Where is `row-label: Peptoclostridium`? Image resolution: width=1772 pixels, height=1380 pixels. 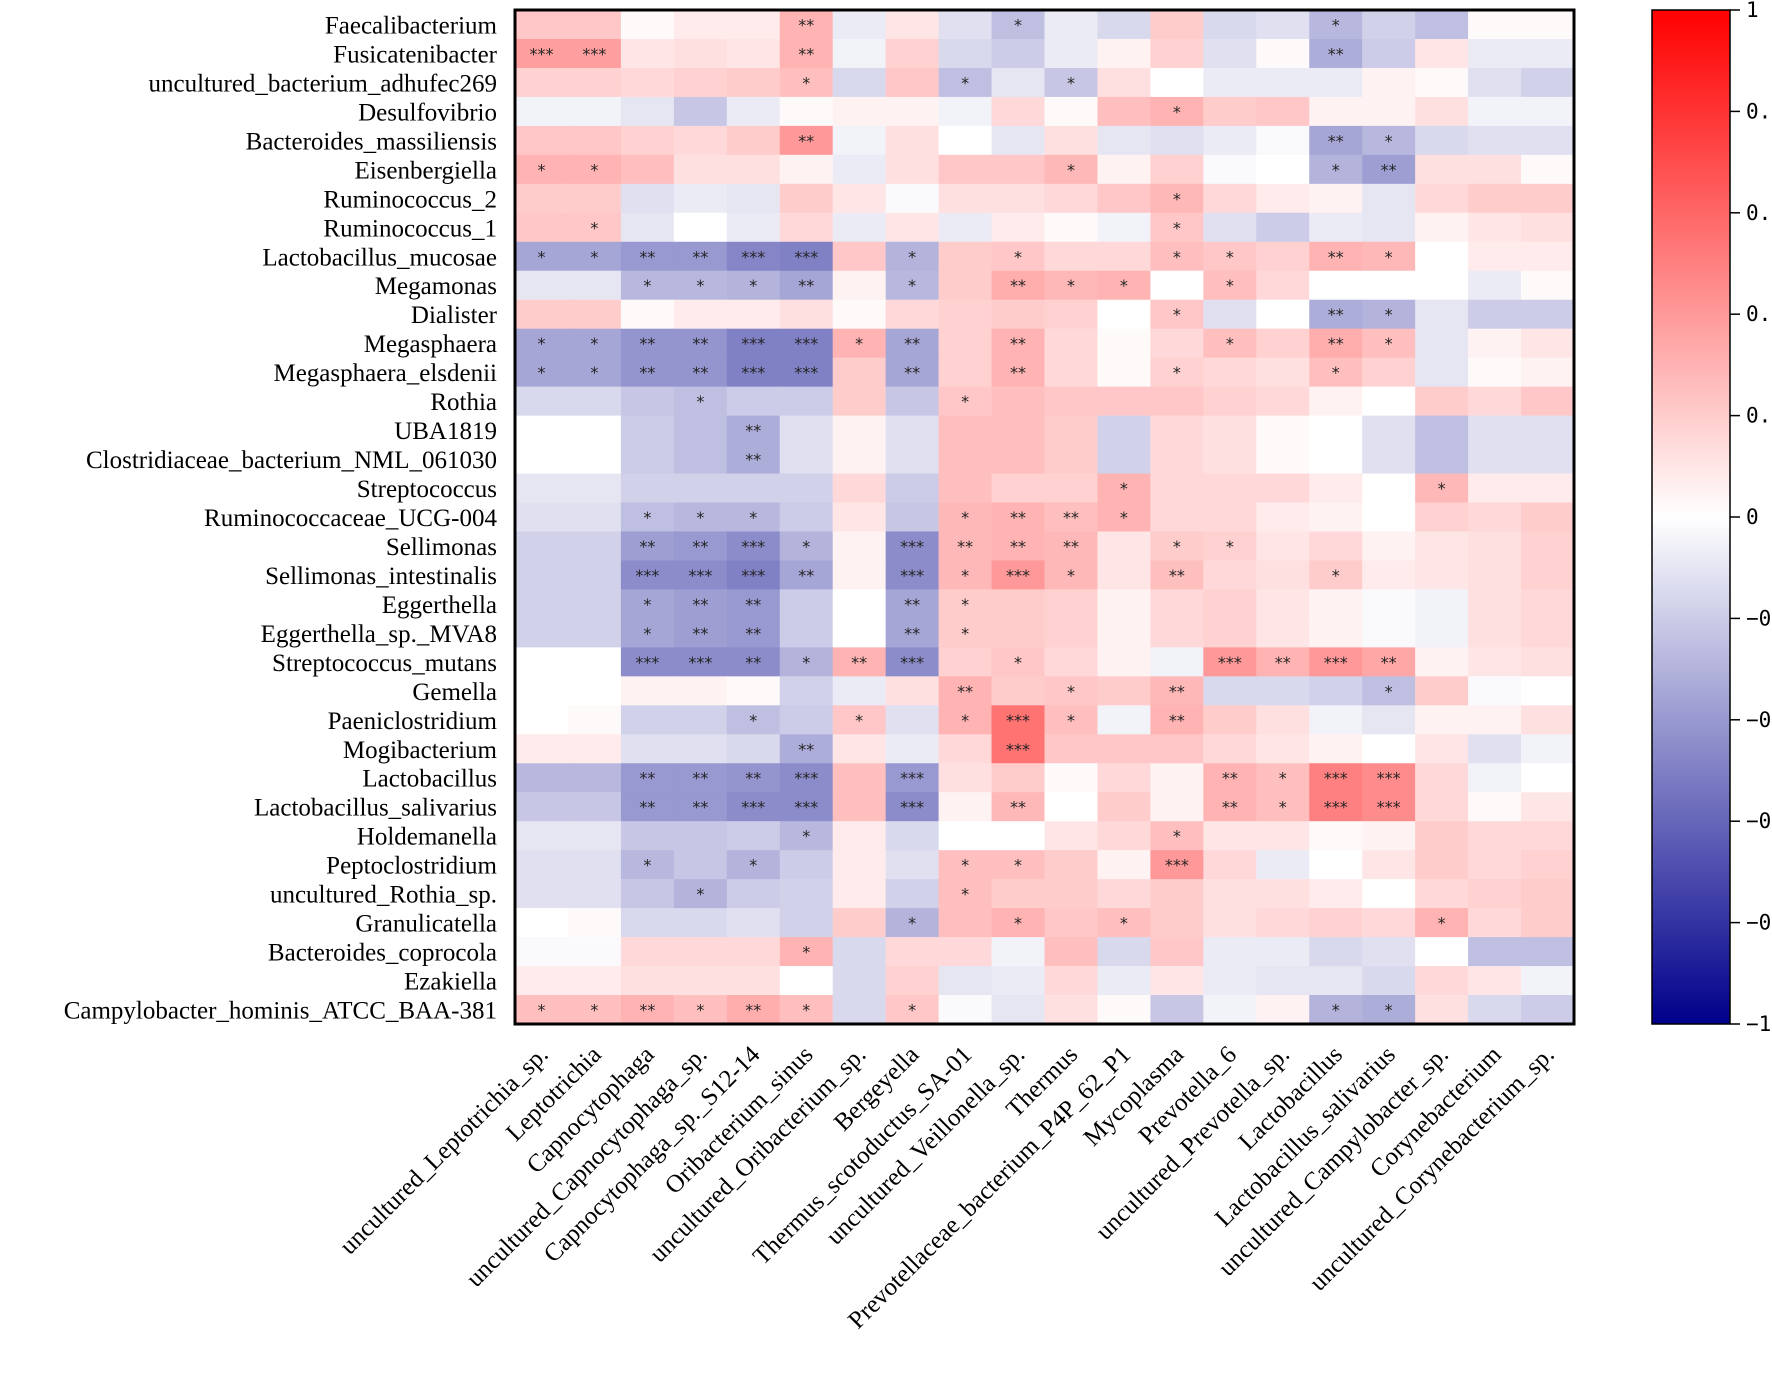
row-label: Peptoclostridium is located at coordinates (411, 866).